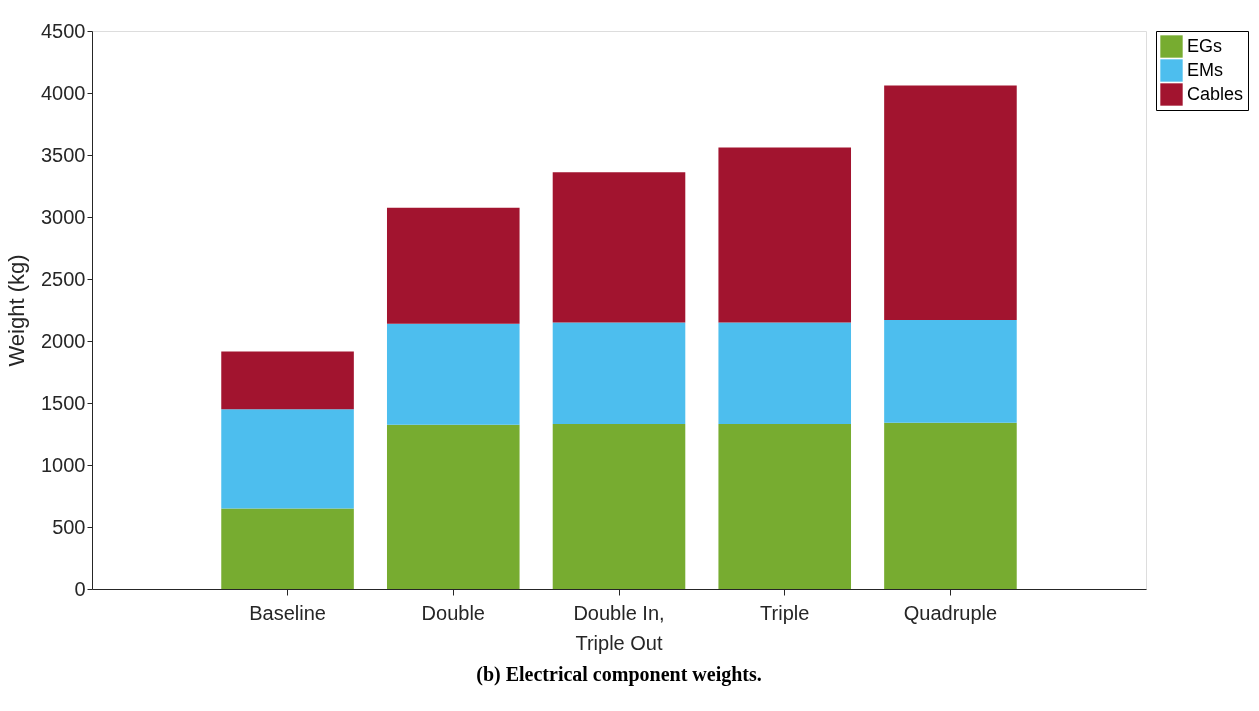 The image size is (1259, 711). What do you see at coordinates (63, 30) in the screenshot?
I see `y-tick-label: 4500` at bounding box center [63, 30].